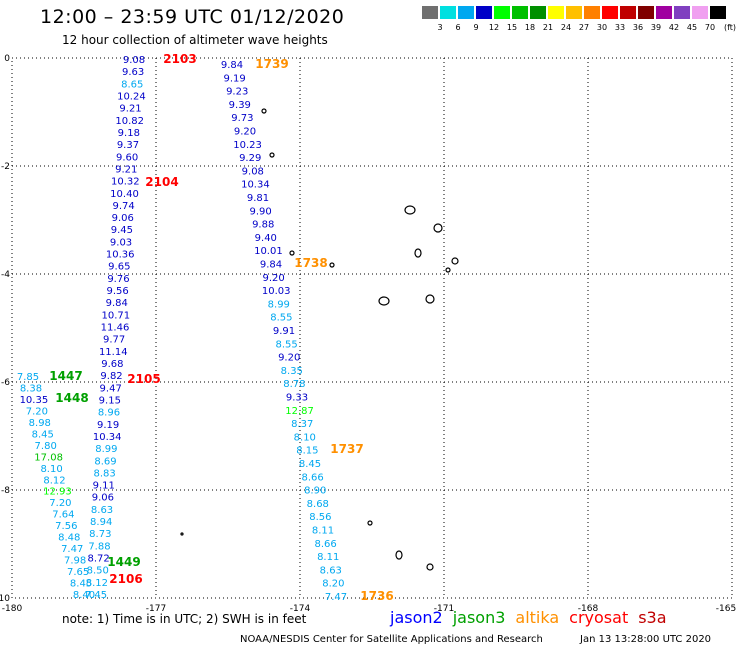 The image size is (740, 650). Describe the element at coordinates (133, 72) in the screenshot. I see `swh-label-jason2: 9.63` at that location.